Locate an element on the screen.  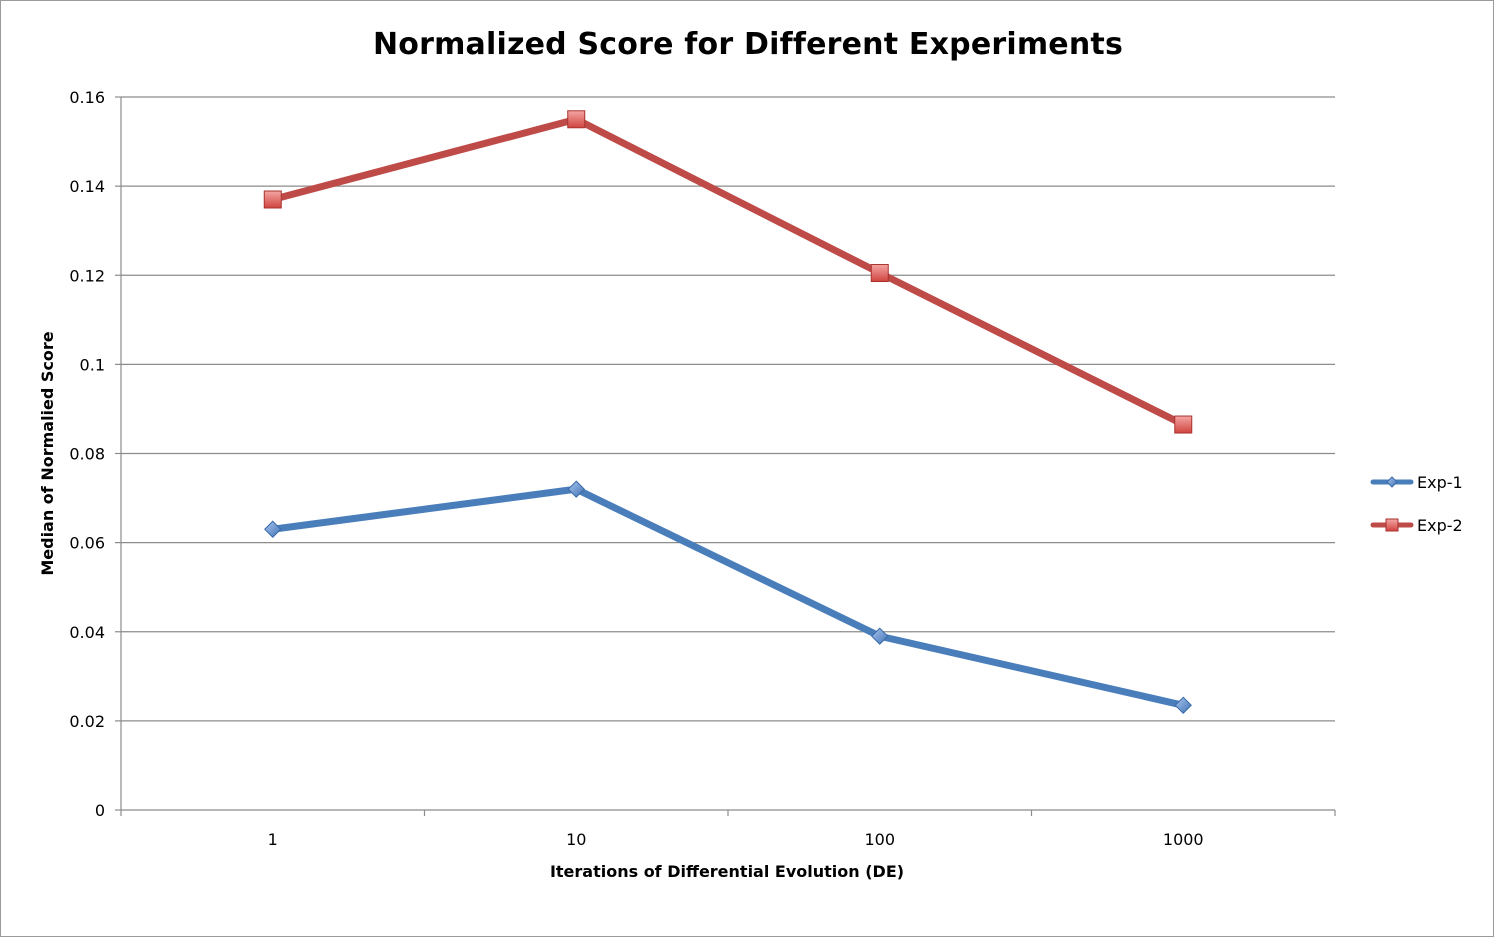
y-tick-label: 0.04 is located at coordinates (87, 632).